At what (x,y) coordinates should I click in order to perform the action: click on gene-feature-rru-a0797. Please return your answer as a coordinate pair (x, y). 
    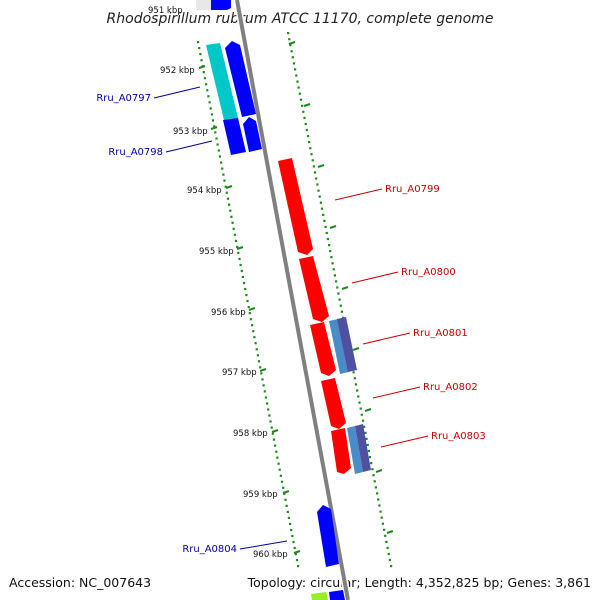
    Looking at the image, I should click on (222, 81).